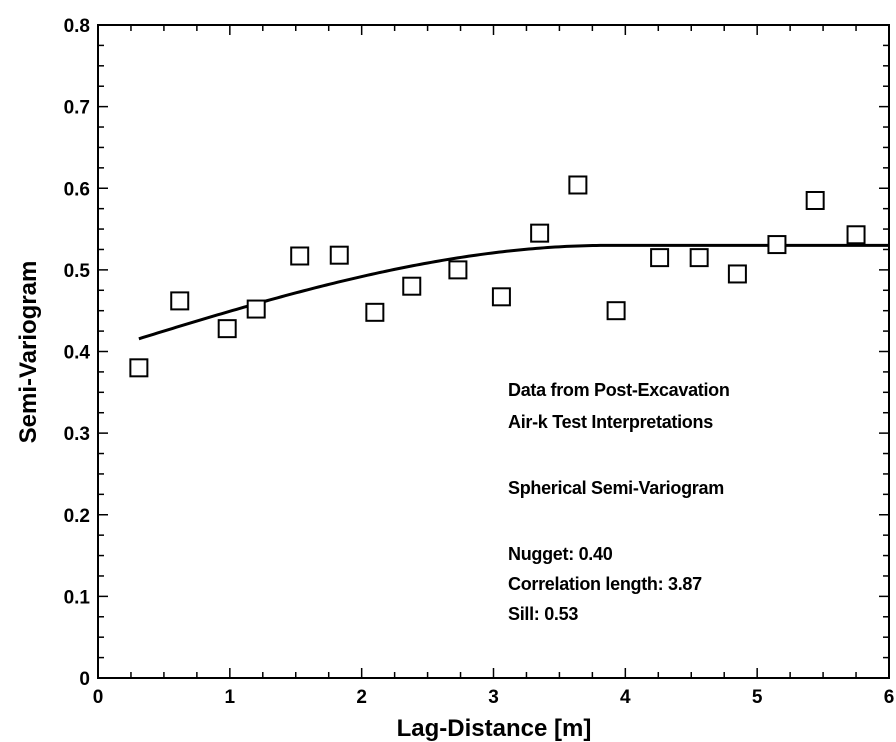  I want to click on y-tick-label: 0, so click(84, 679).